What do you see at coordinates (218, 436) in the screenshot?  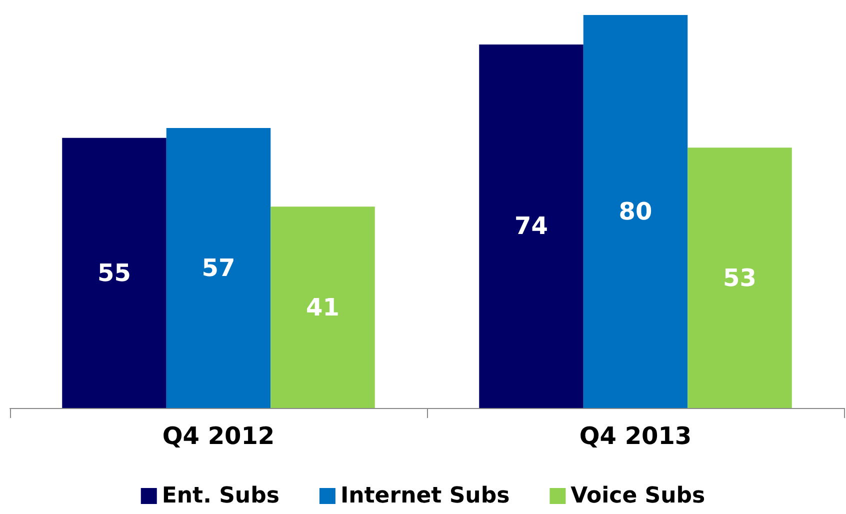 I see `x-tick-label: Q4 2012` at bounding box center [218, 436].